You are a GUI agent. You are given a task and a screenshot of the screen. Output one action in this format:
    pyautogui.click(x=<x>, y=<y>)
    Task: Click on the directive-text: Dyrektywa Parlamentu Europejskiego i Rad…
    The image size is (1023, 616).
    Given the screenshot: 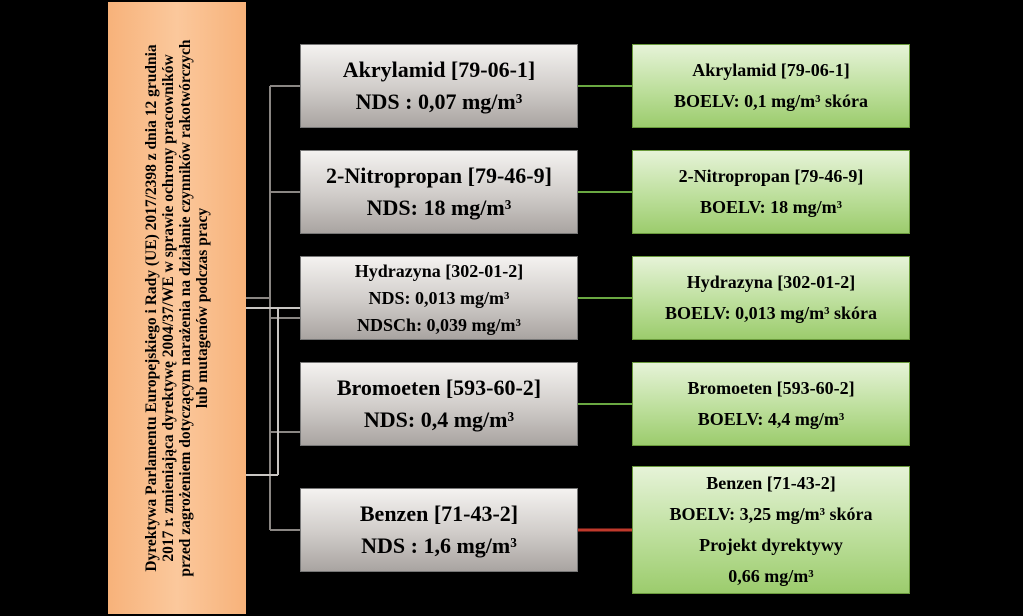 What is the action you would take?
    pyautogui.click(x=177, y=308)
    